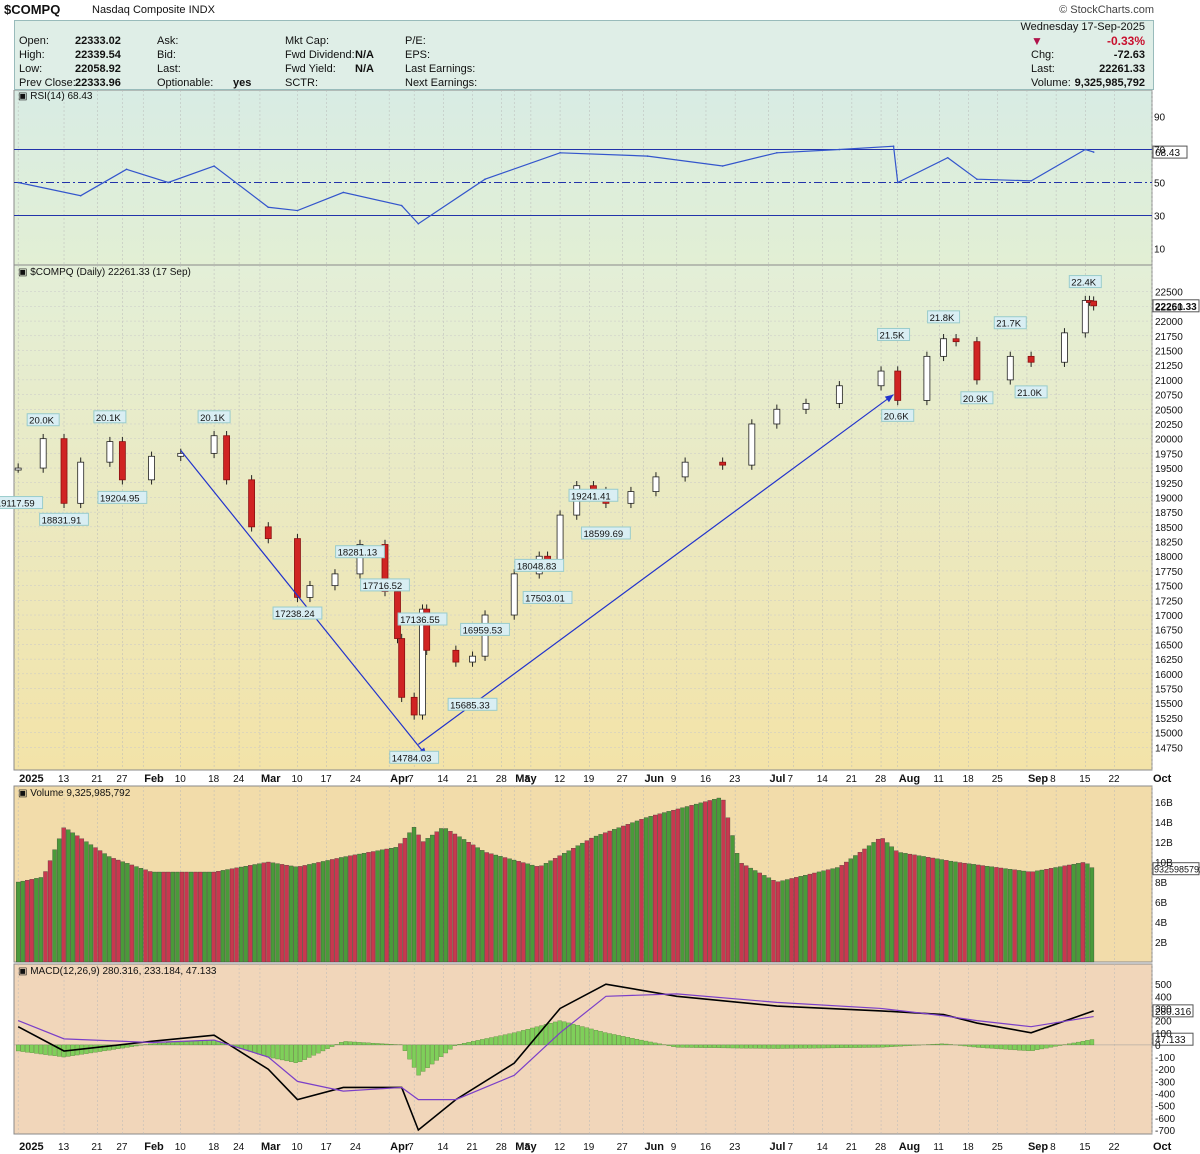 The height and width of the screenshot is (1154, 1200). I want to click on sctr-label: SCTR:, so click(301, 83).